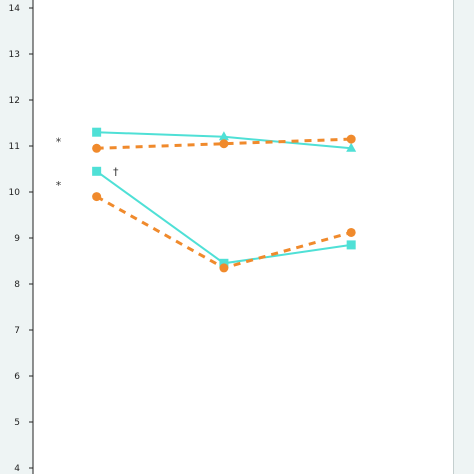 This screenshot has width=474, height=474. I want to click on y-tick-label: 4, so click(17, 469).